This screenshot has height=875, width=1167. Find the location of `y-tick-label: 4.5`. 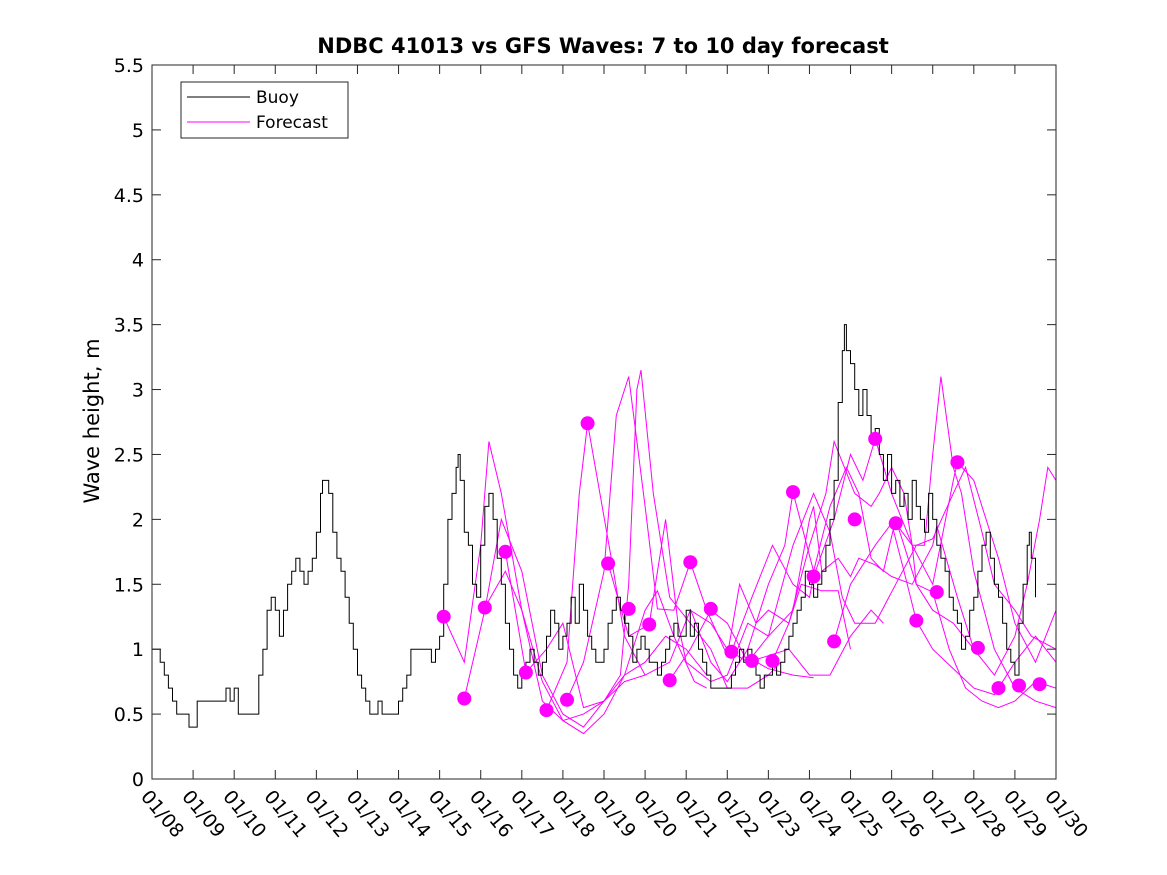

y-tick-label: 4.5 is located at coordinates (129, 196).